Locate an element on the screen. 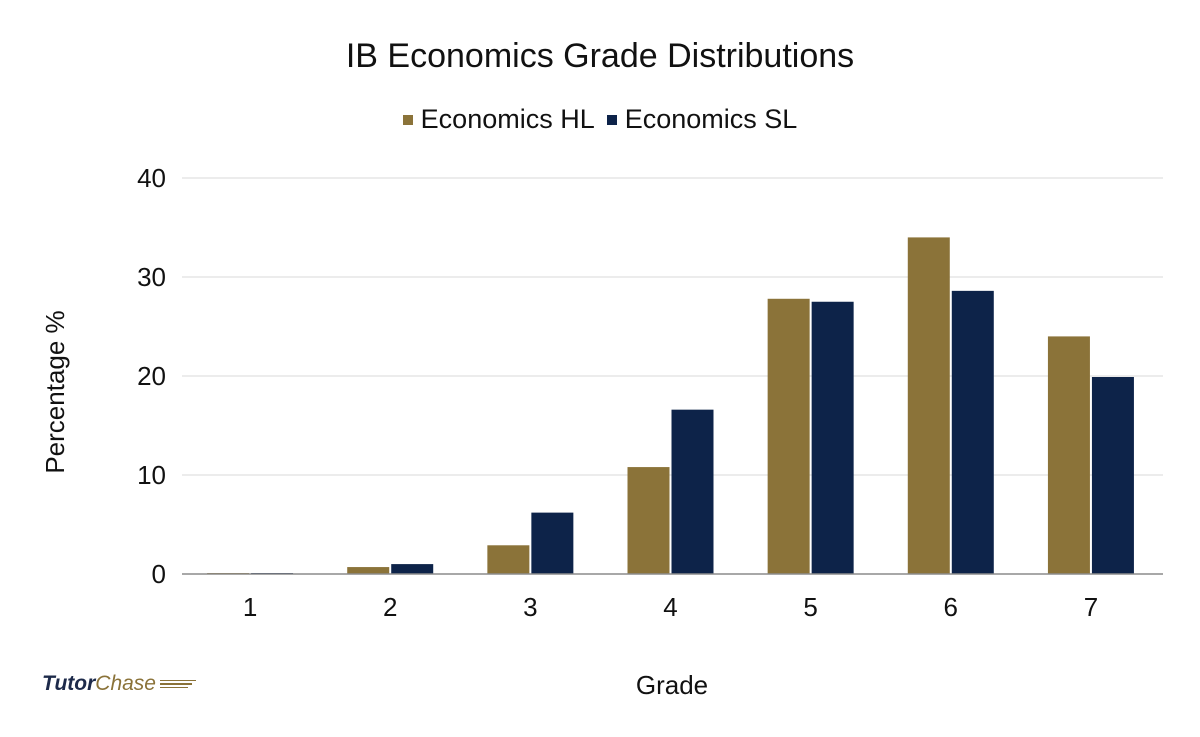  x-tick-label: 4 is located at coordinates (670, 607).